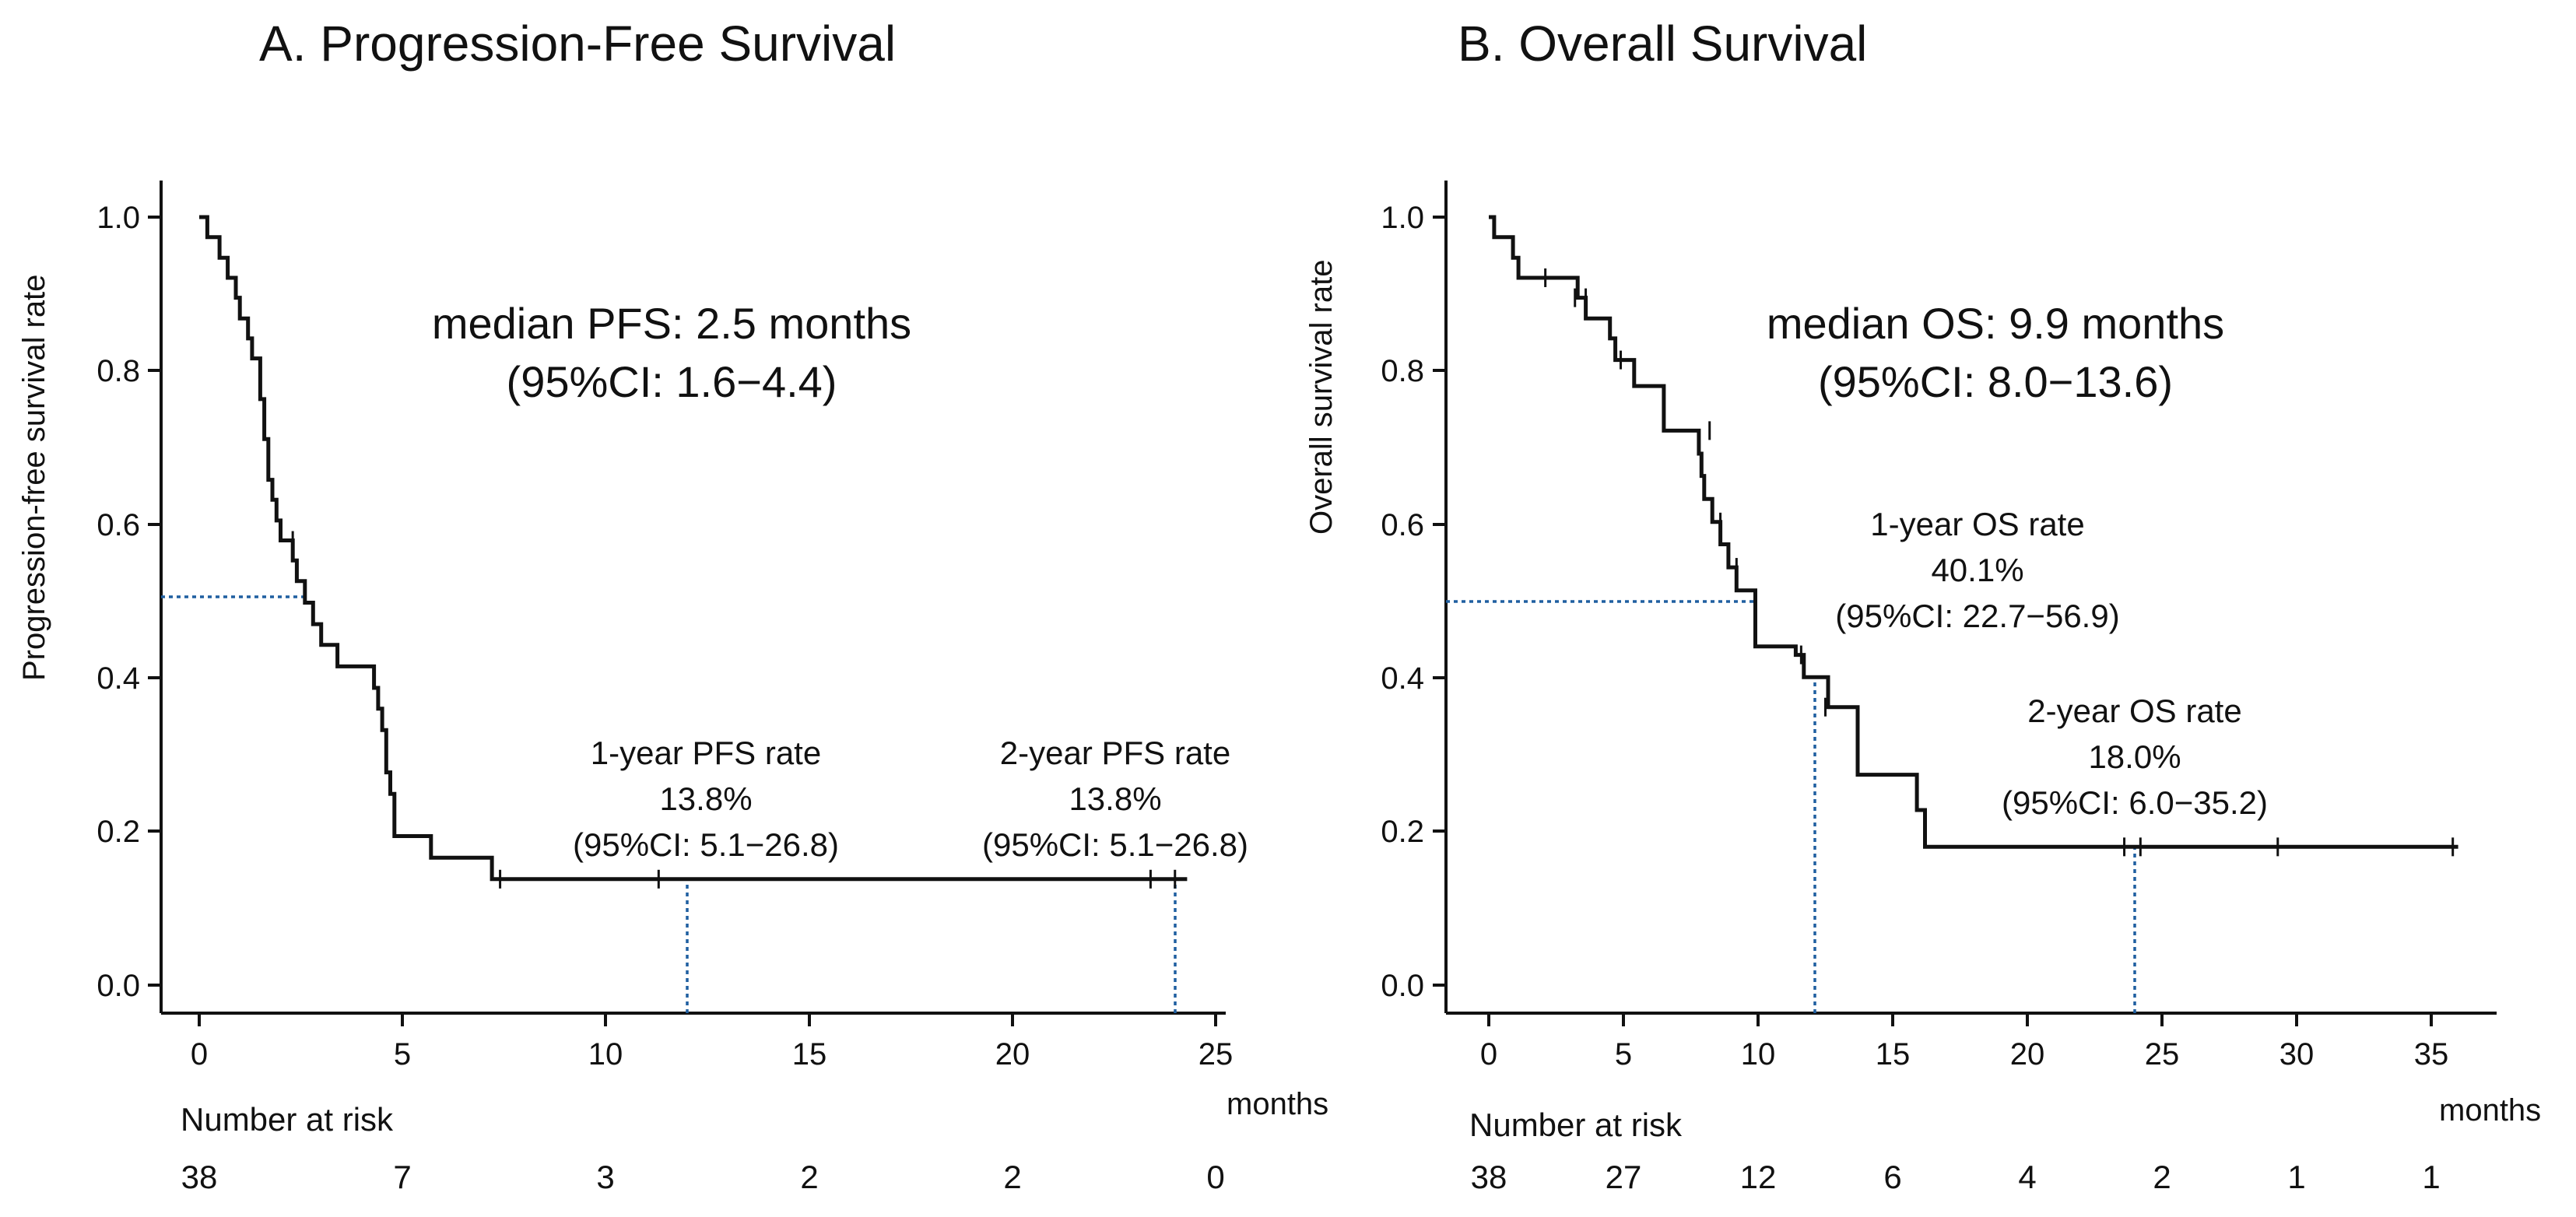  Describe the element at coordinates (1977, 570) in the screenshot. I see `os-1yr-value: 40.1%` at that location.